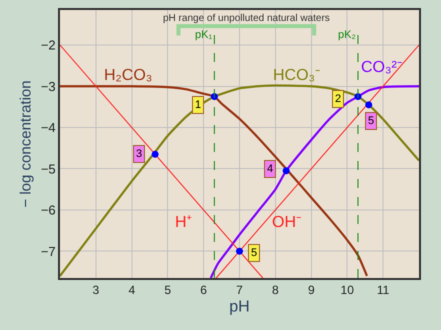  I want to click on annotation: 3, so click(139, 154).